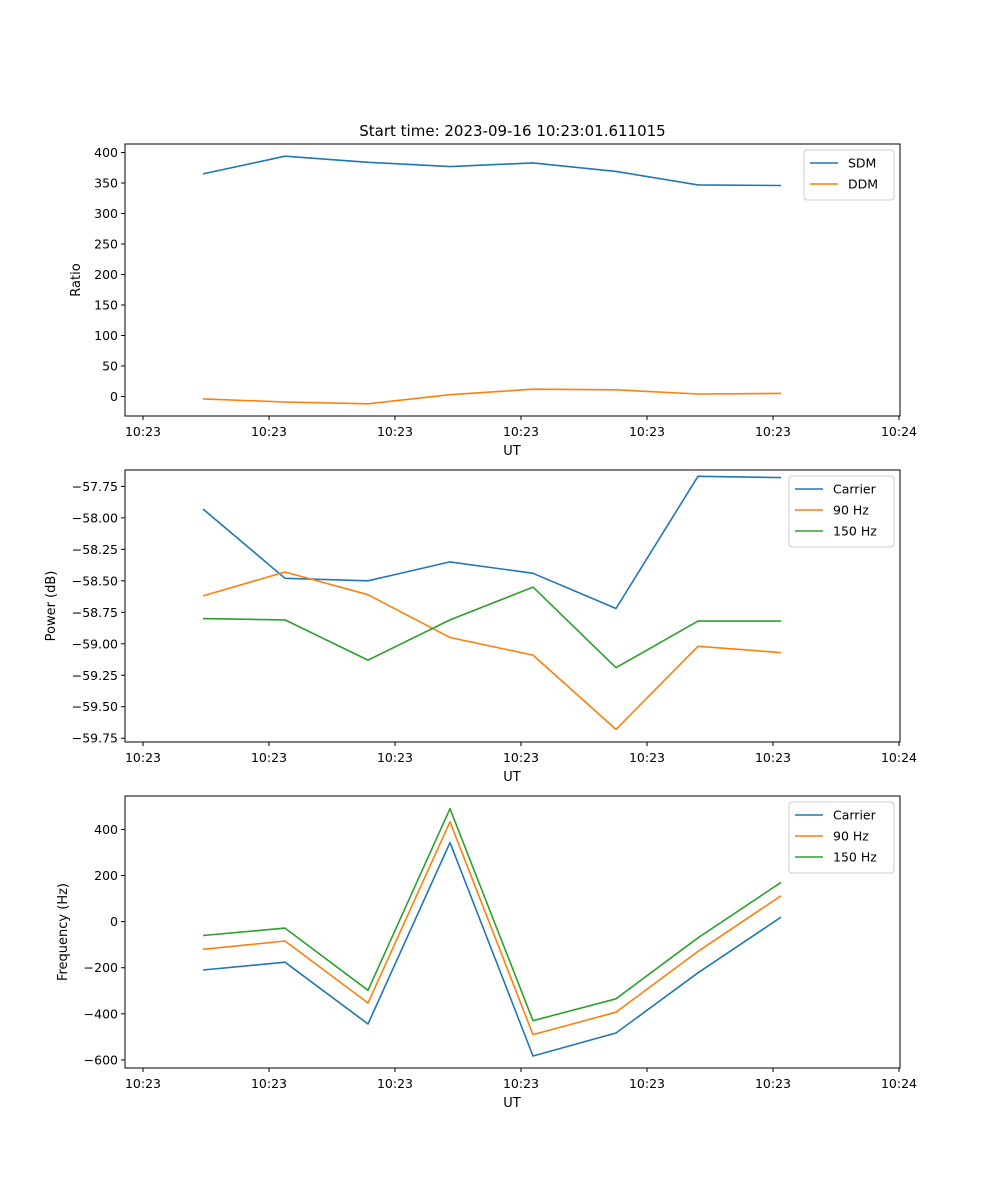 Image resolution: width=1000 pixels, height=1200 pixels. I want to click on y-tick-label: 150, so click(106, 305).